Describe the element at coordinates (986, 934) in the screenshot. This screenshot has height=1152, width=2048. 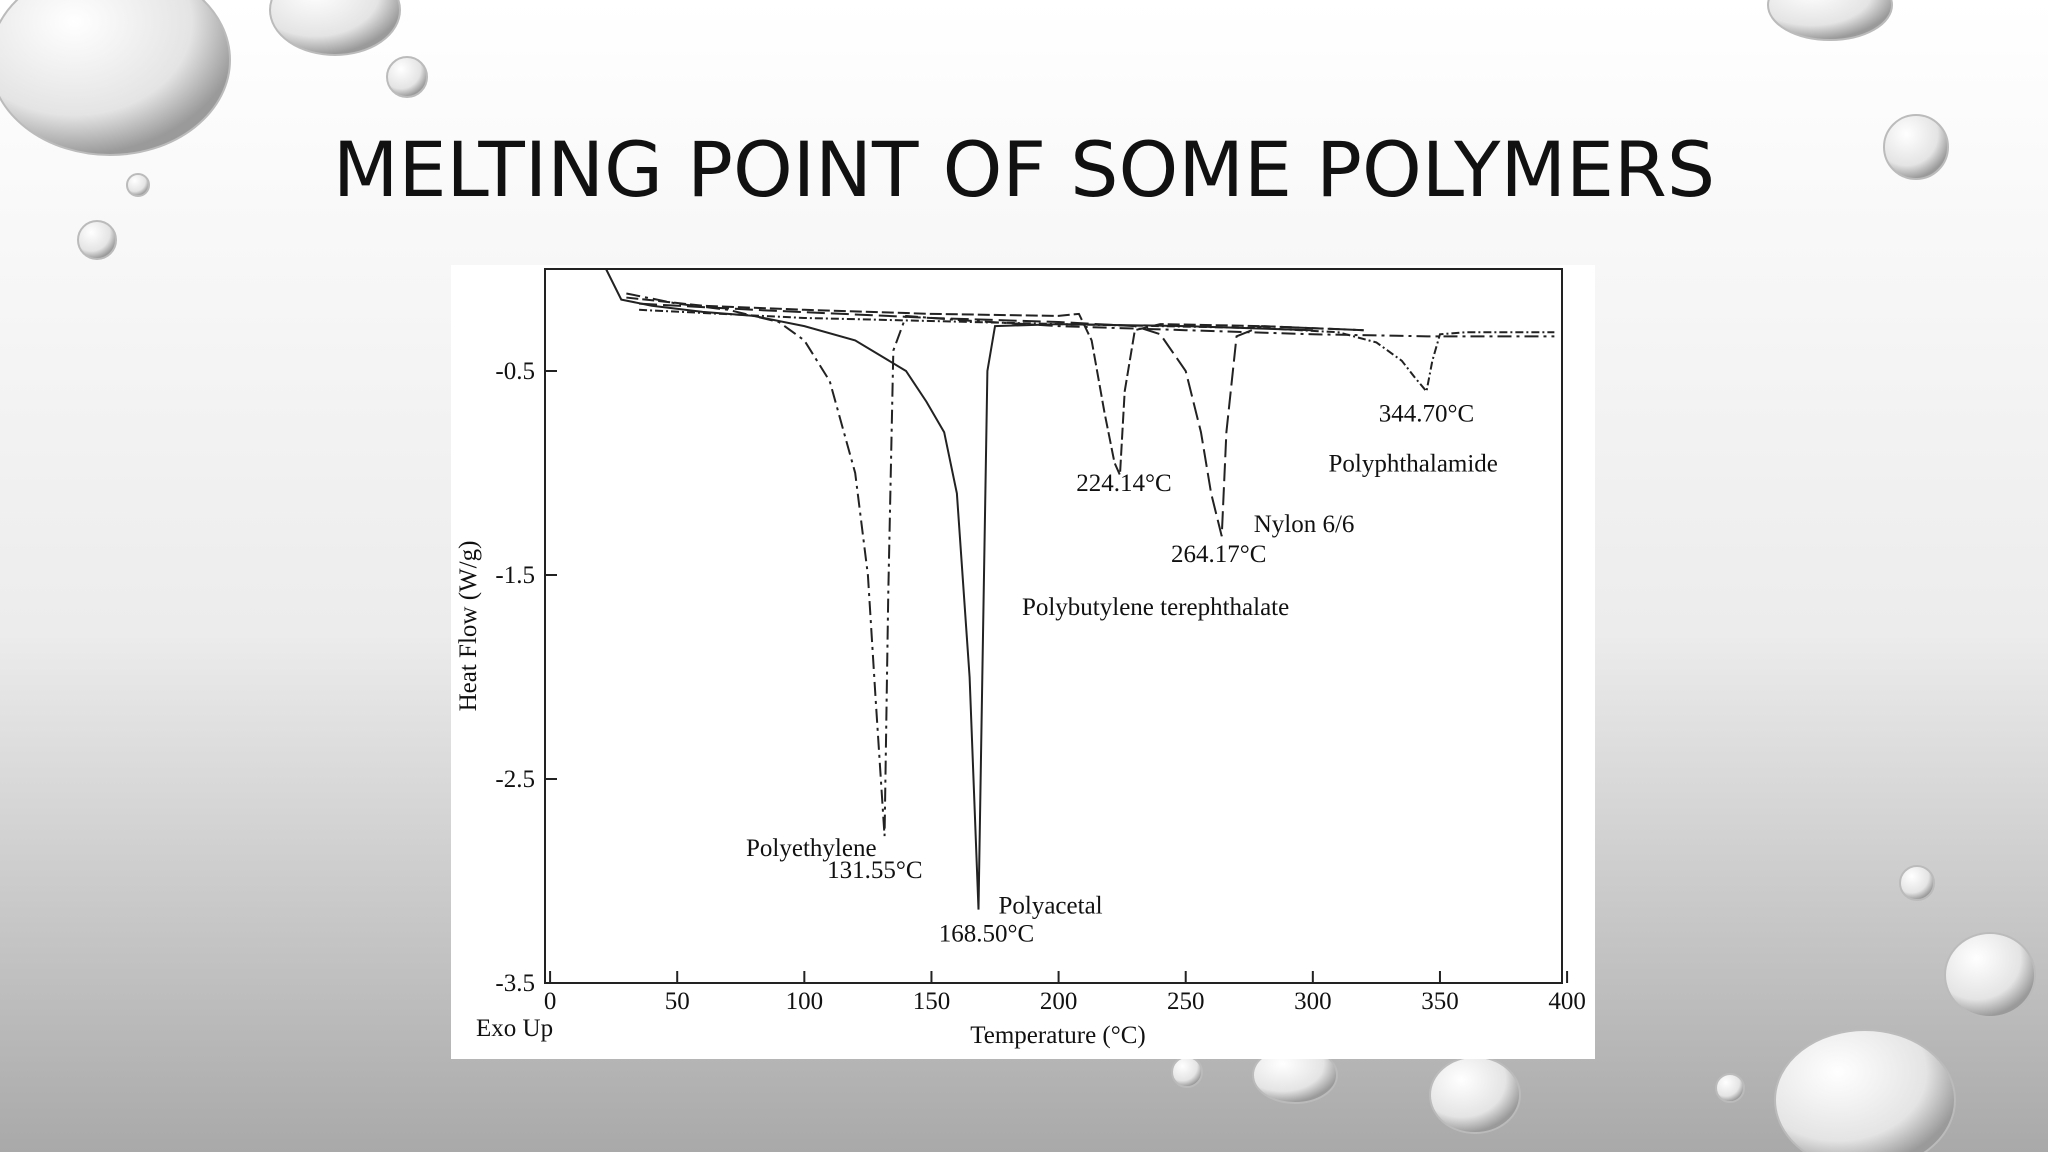
I see `peak-label: 168.50°C` at that location.